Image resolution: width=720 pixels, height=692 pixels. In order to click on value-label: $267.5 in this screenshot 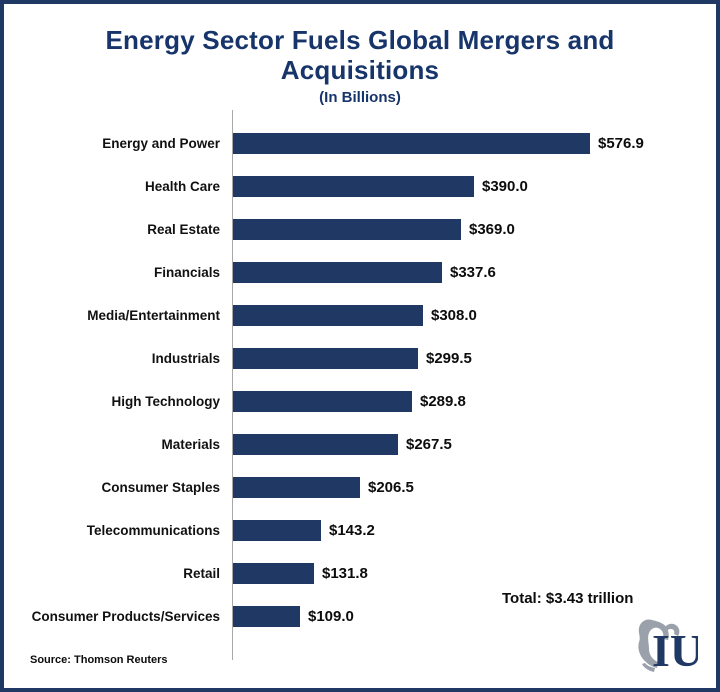, I will do `click(429, 444)`.